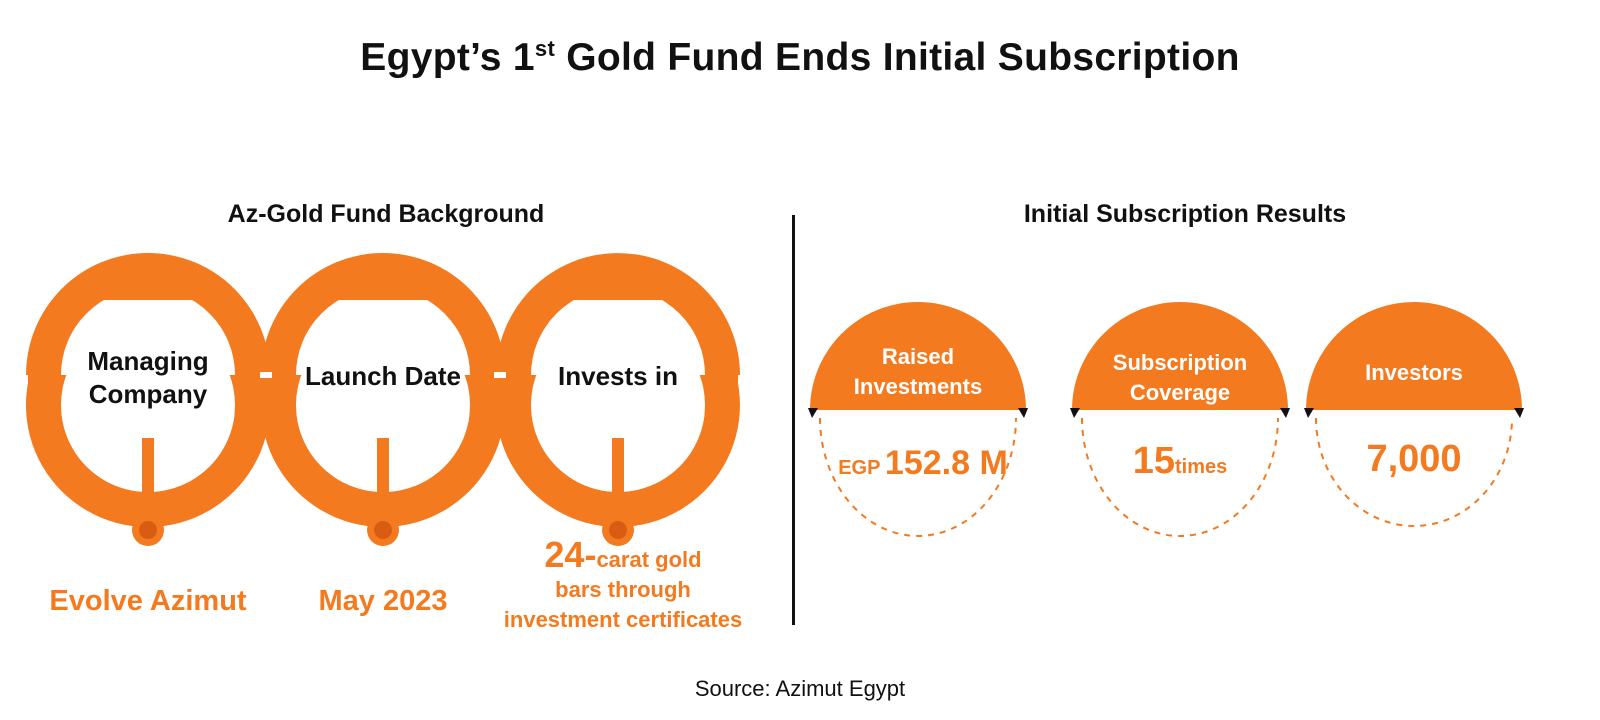  Describe the element at coordinates (148, 377) in the screenshot. I see `managing-company-label: Managing Company` at that location.